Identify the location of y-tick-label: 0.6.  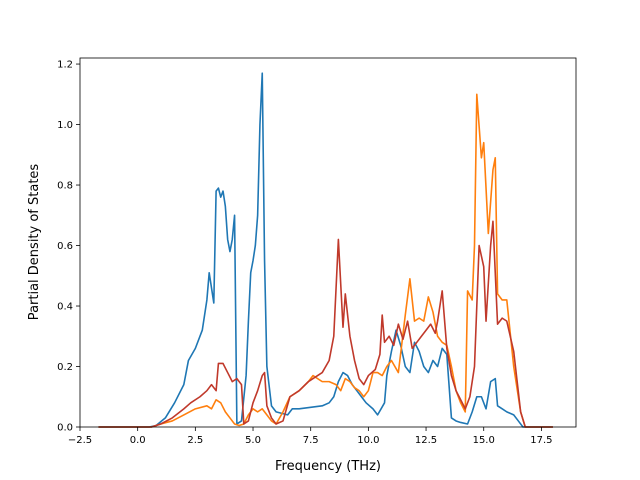
(65, 246).